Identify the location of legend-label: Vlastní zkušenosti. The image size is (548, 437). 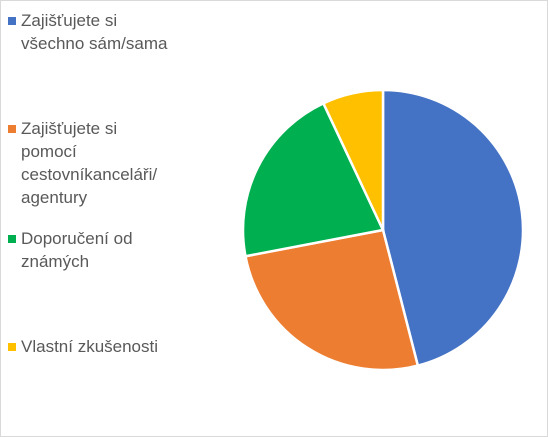
(90, 346).